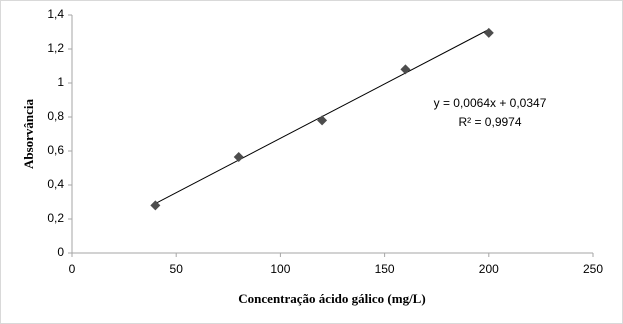 The image size is (623, 324). Describe the element at coordinates (28, 133) in the screenshot. I see `y-axis-title: Absorvância` at that location.